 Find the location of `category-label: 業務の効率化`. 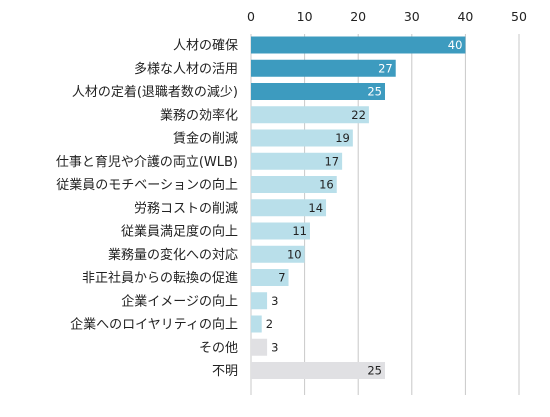

category-label: 業務の効率化 is located at coordinates (199, 115).